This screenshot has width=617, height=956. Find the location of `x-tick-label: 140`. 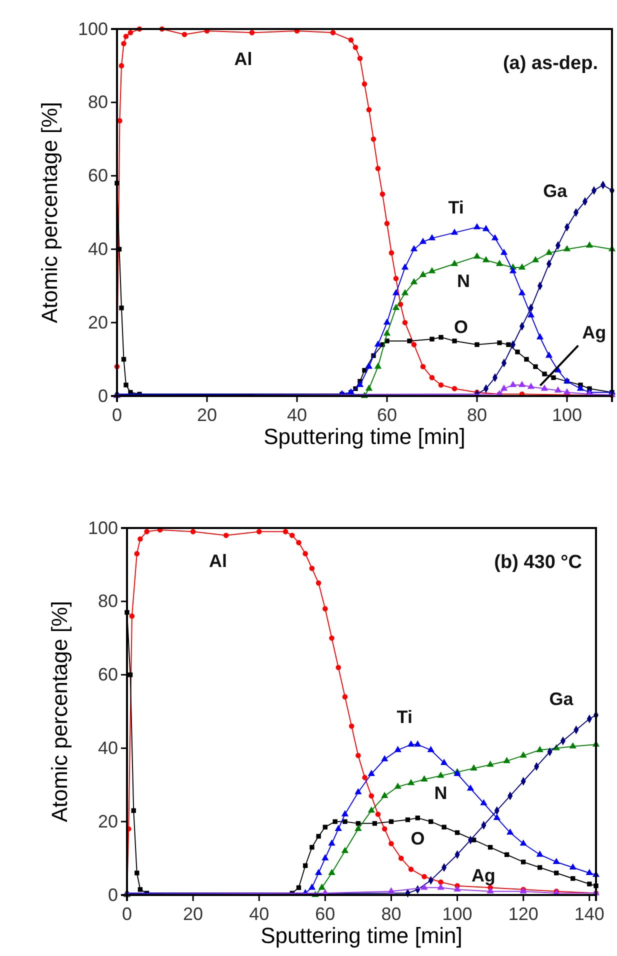

x-tick-label: 140 is located at coordinates (589, 914).